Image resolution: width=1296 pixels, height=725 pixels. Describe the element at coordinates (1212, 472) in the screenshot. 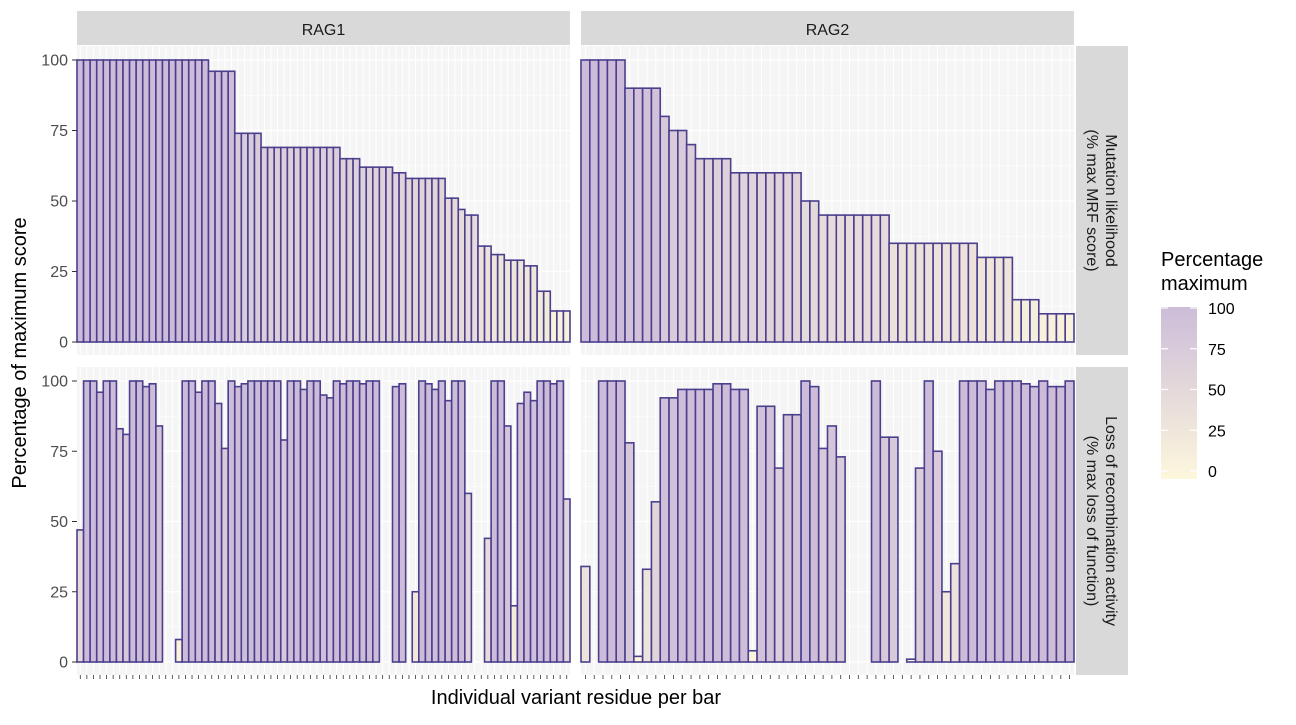

I see `legend-tick-label: 0` at that location.